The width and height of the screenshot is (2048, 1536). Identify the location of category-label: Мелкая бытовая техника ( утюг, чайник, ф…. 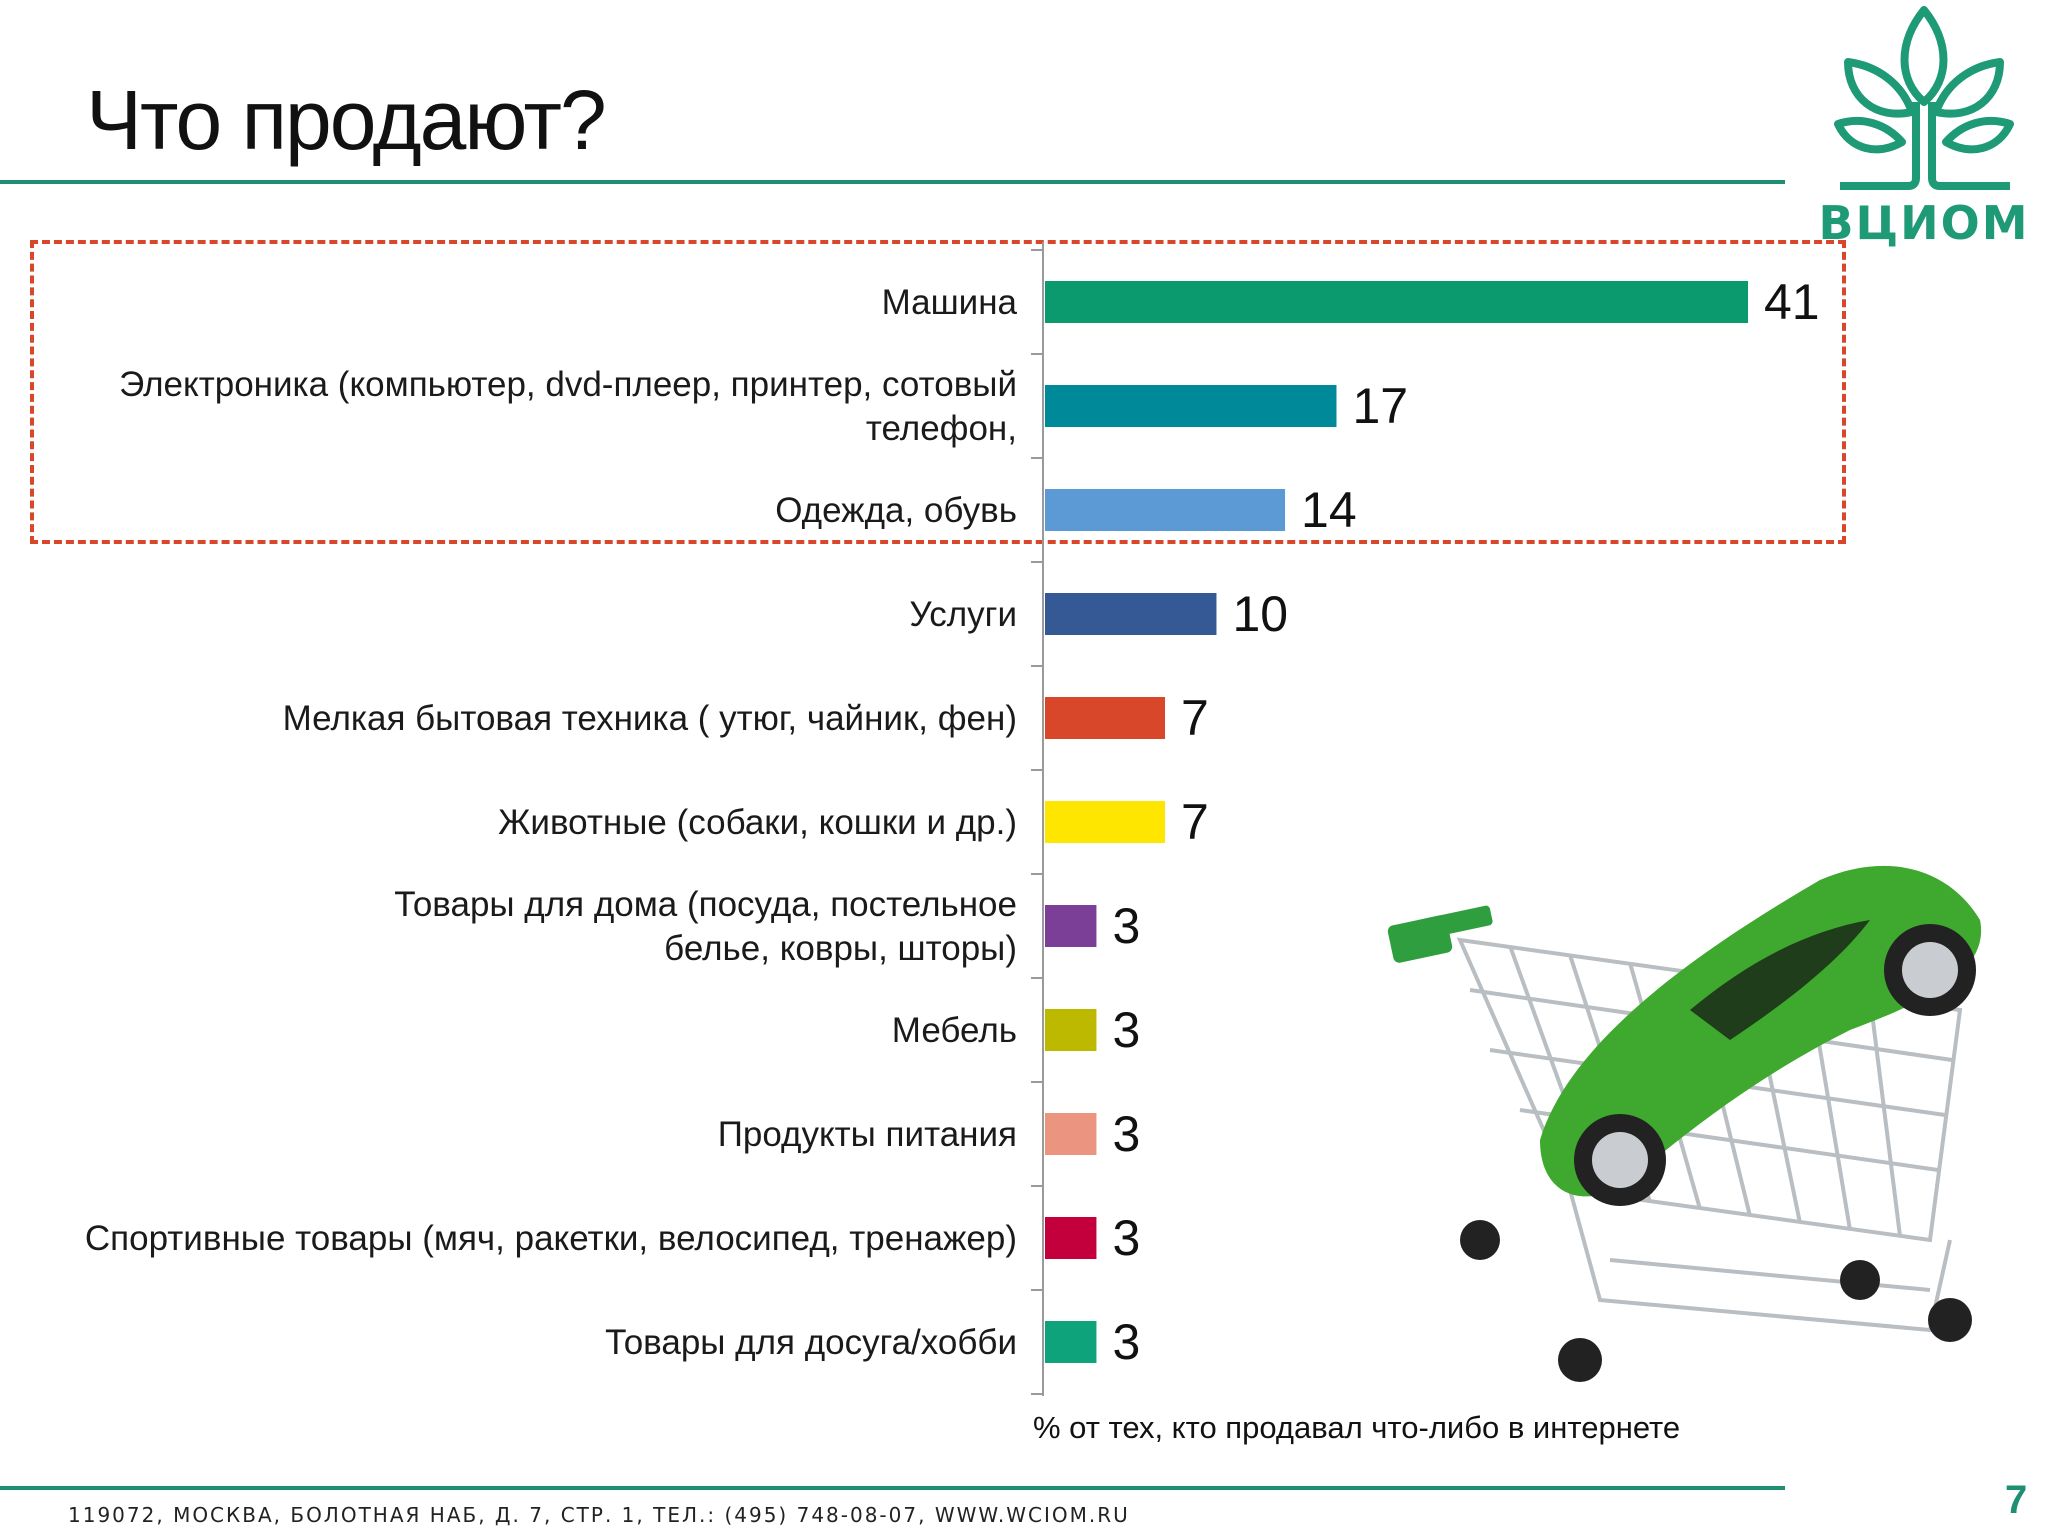
(650, 718).